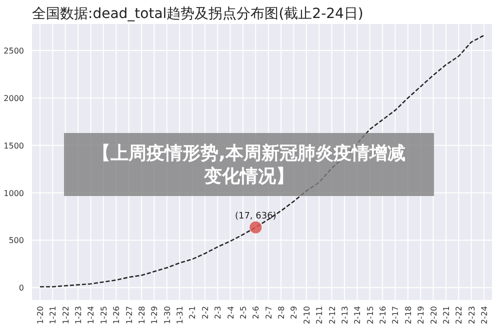 The height and width of the screenshot is (332, 500). I want to click on x-tick-label: 2-4, so click(231, 313).